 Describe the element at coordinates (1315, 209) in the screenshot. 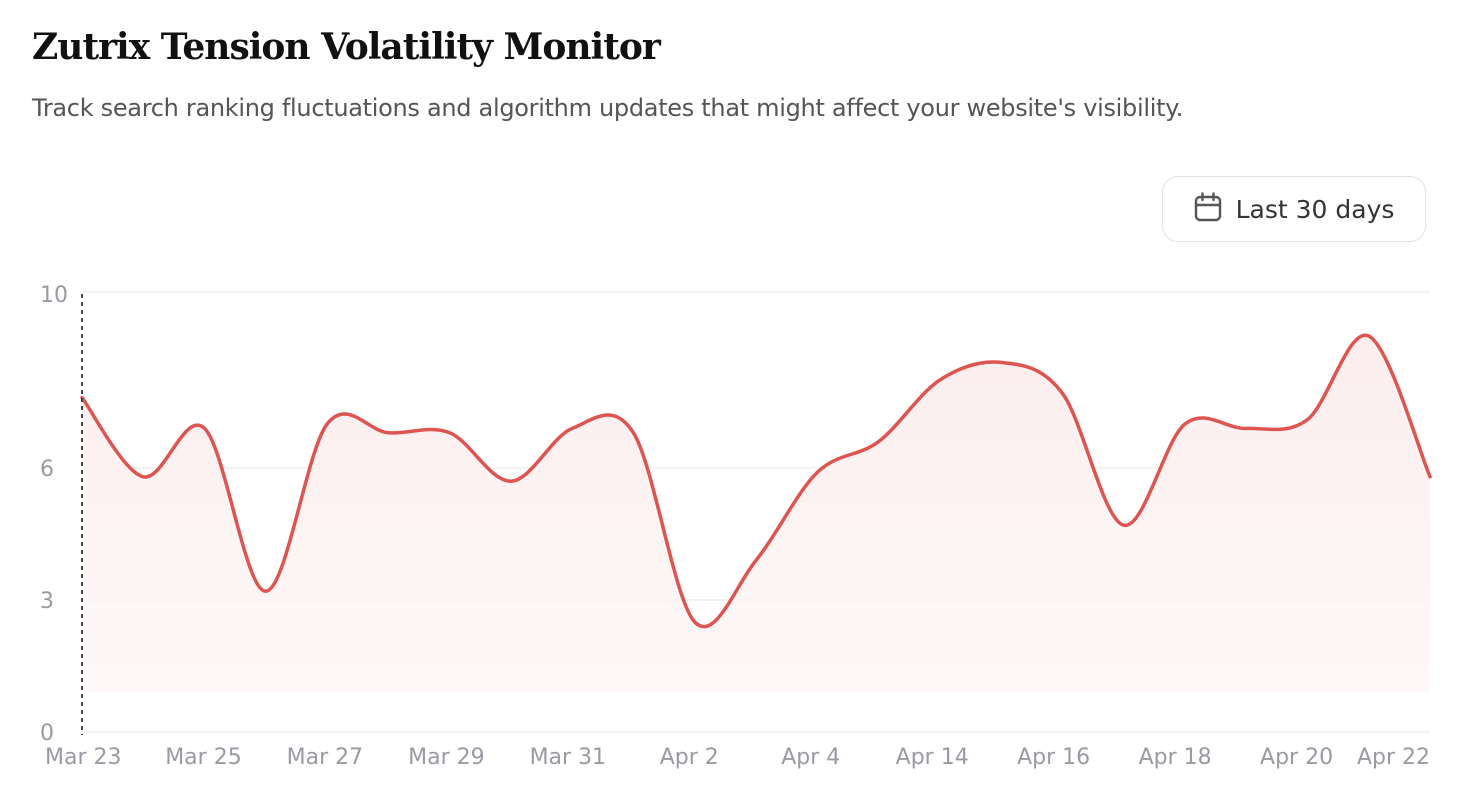

I see `date-range-label: Last 30 days` at that location.